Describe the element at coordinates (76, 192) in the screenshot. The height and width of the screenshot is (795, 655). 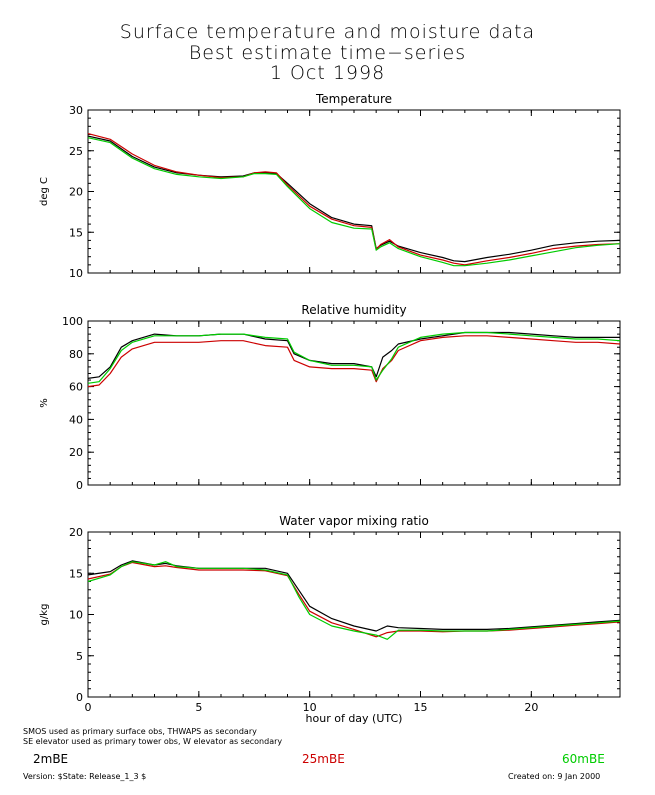
I see `ytick-label-temperature: 20` at that location.